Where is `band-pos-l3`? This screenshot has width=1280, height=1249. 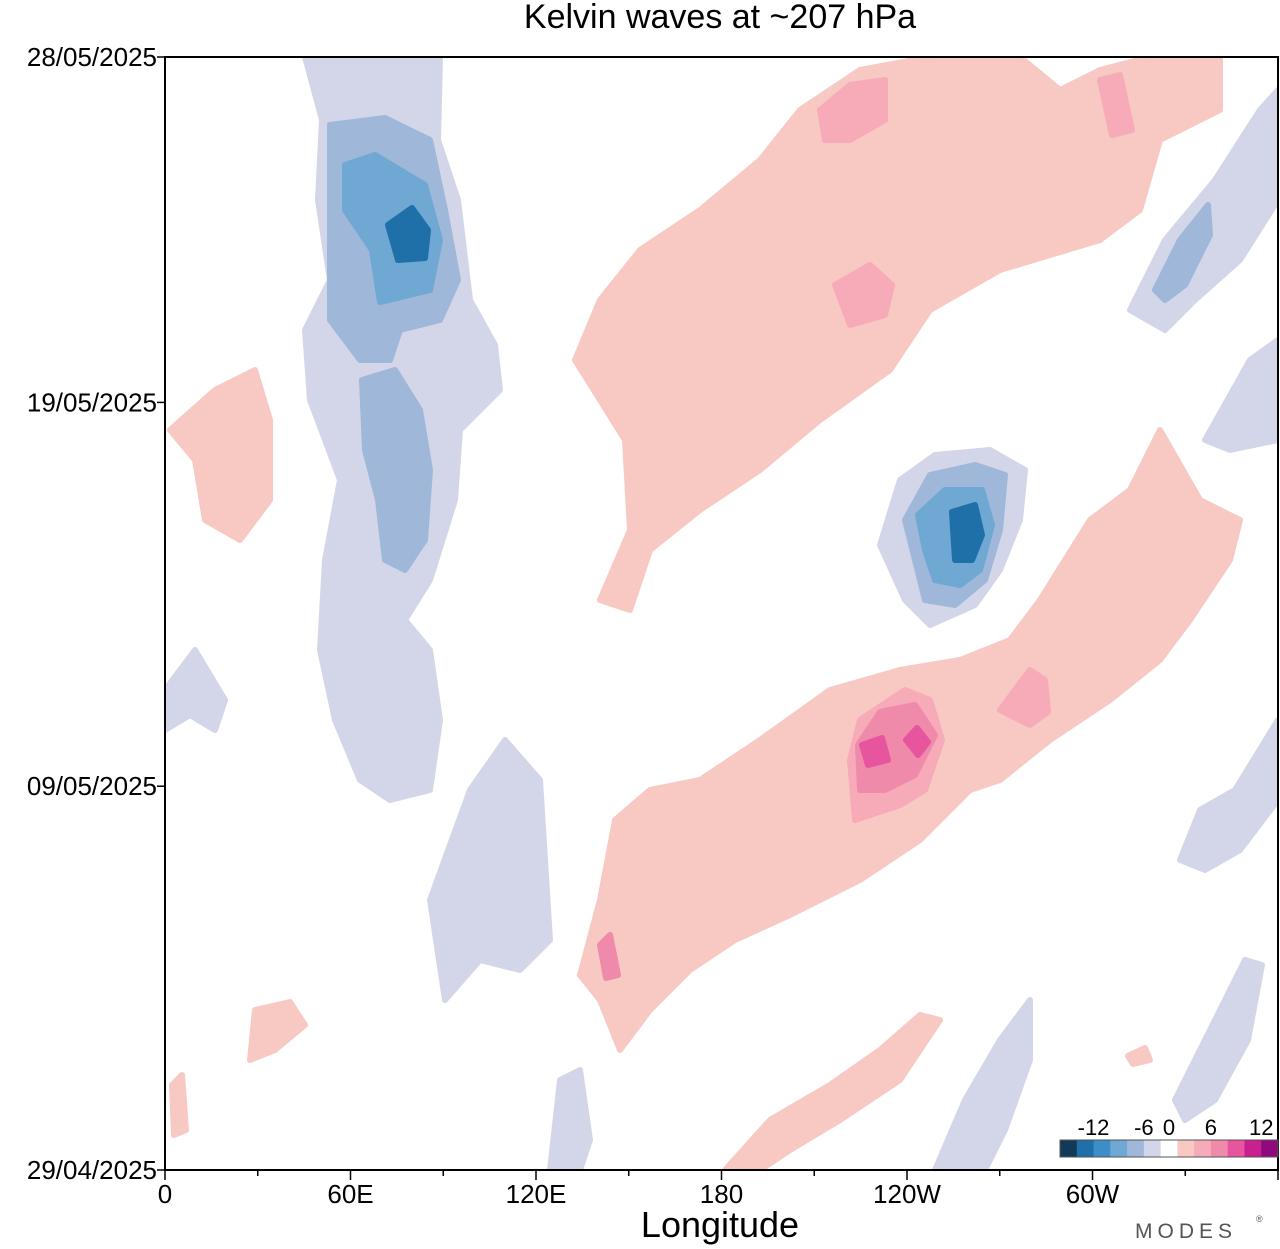 band-pos-l3 is located at coordinates (832, 1091).